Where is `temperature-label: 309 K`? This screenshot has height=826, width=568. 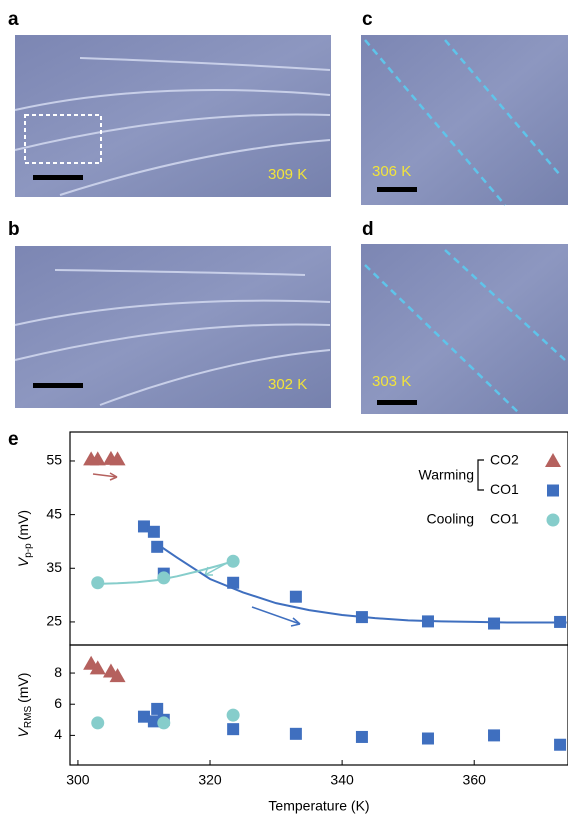 temperature-label: 309 K is located at coordinates (287, 174).